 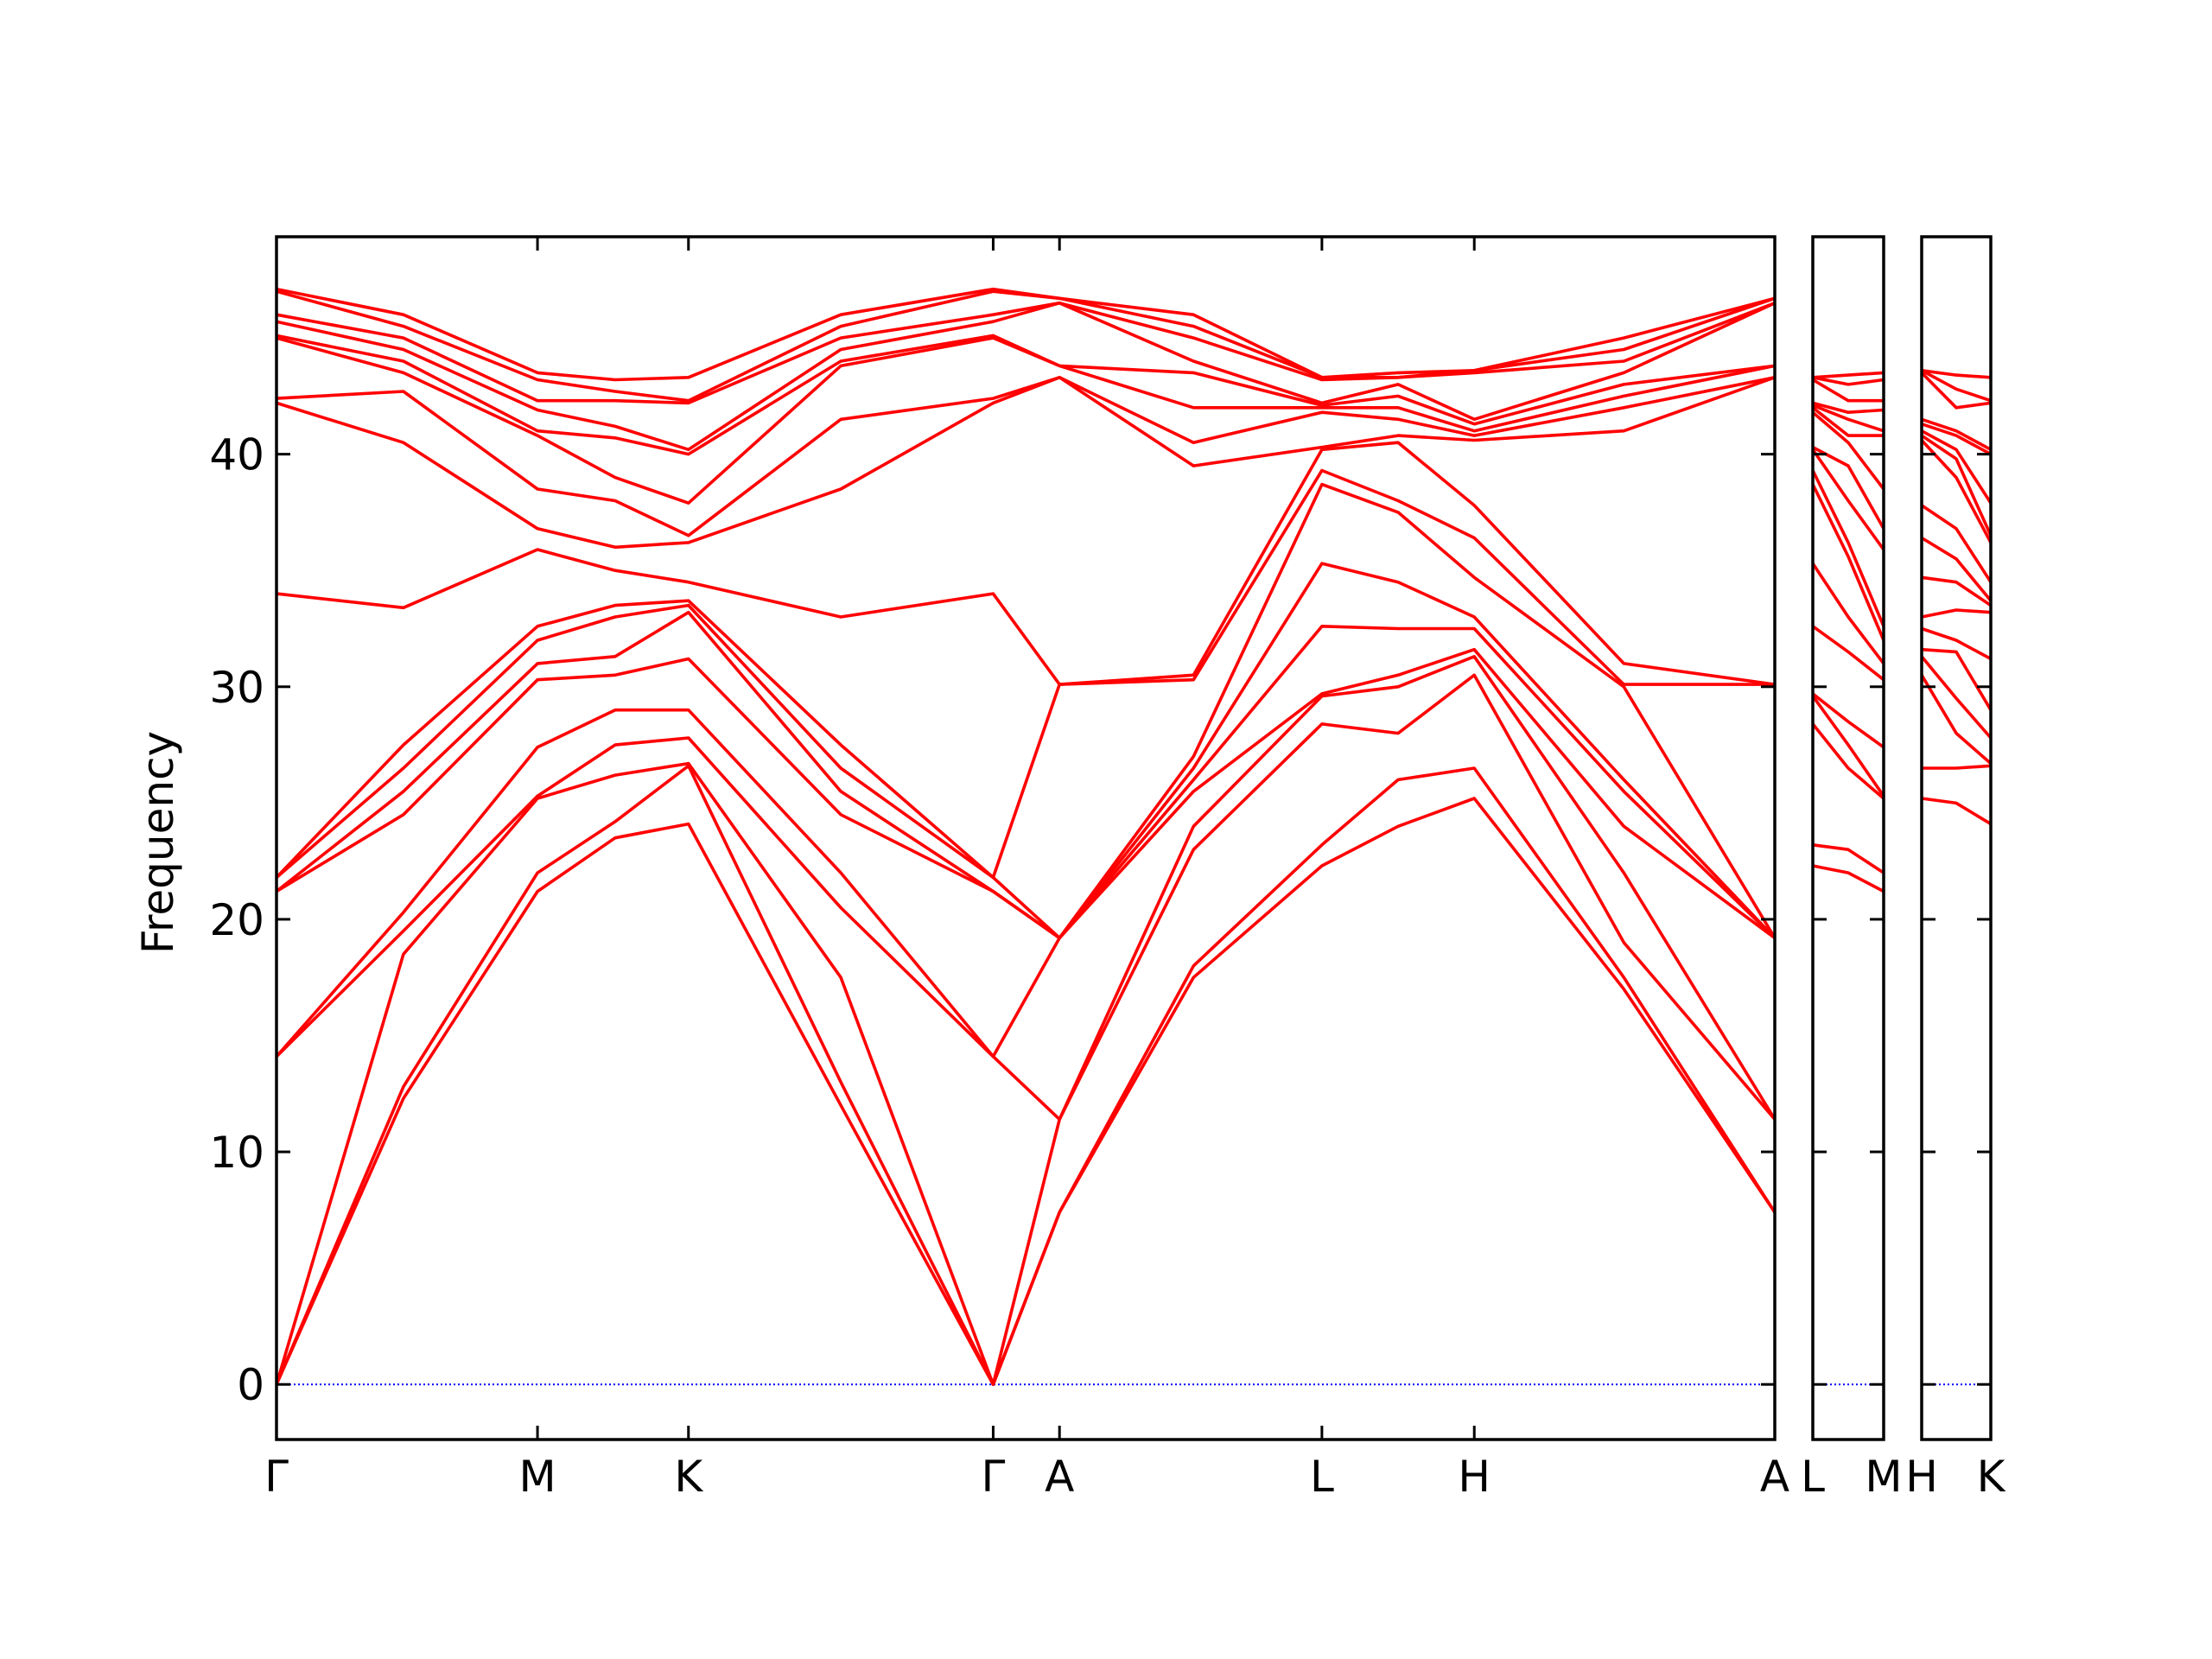 I want to click on y-tick-label: 10, so click(x=236, y=1153).